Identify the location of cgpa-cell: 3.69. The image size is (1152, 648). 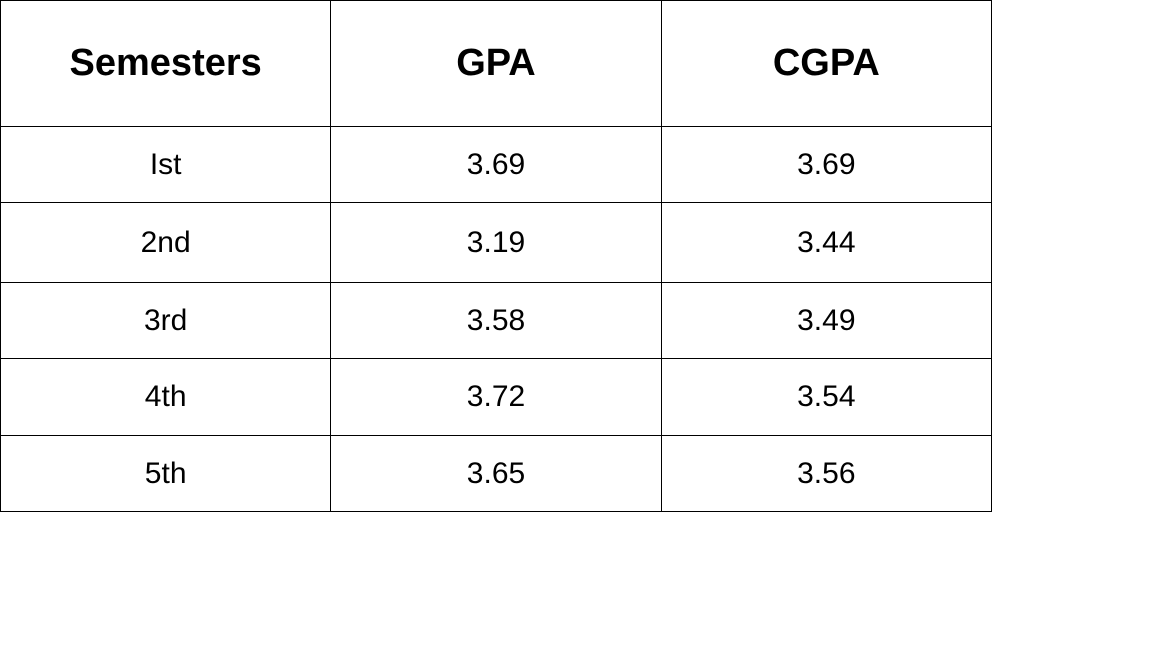
(826, 164).